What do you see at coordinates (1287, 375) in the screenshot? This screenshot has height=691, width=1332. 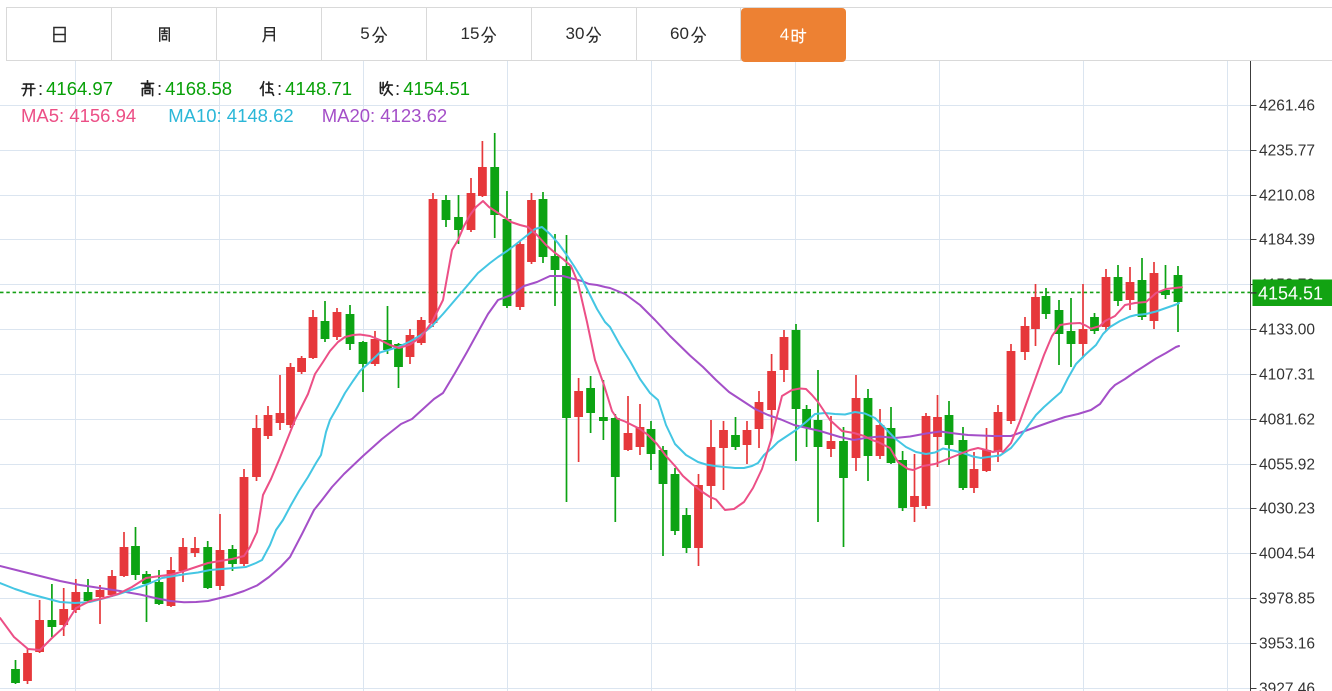 I see `svg-text: 4107.31` at bounding box center [1287, 375].